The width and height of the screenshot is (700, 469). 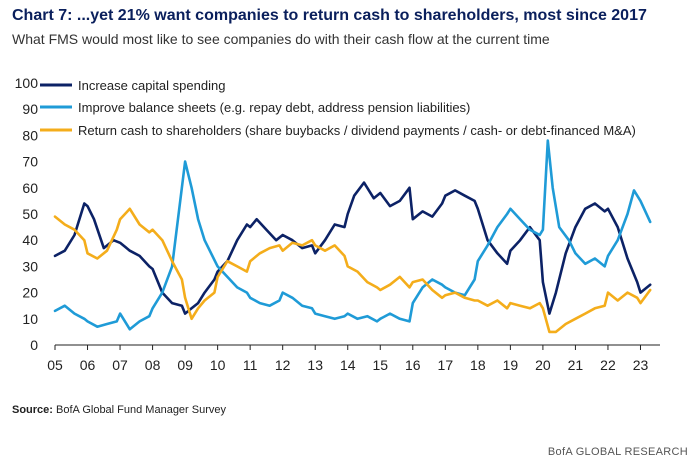 What do you see at coordinates (511, 365) in the screenshot?
I see `x-tick-label: 19` at bounding box center [511, 365].